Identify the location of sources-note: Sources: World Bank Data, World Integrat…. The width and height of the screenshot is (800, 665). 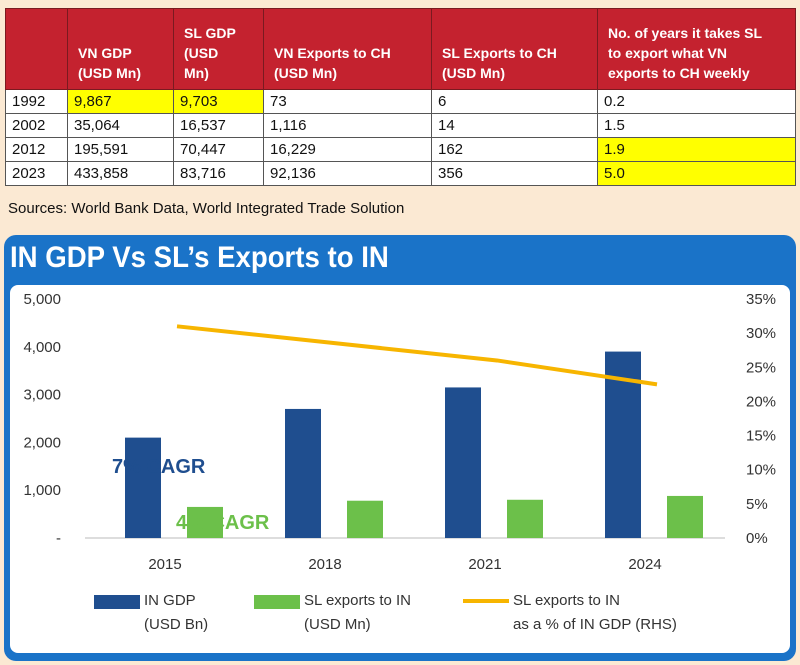
(206, 208).